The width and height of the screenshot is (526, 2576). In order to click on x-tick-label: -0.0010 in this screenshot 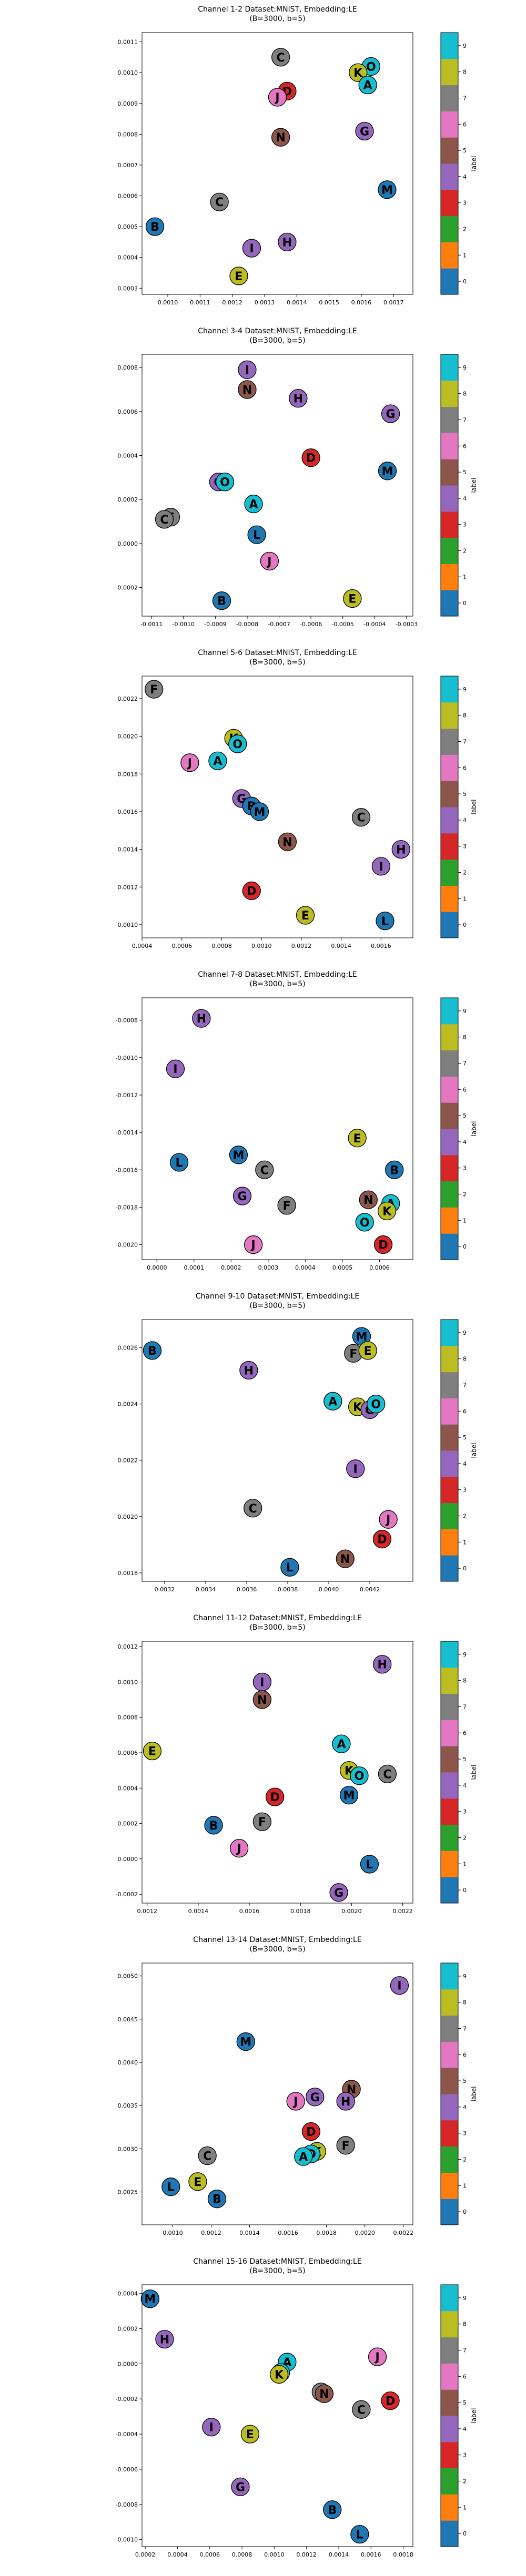, I will do `click(184, 624)`.